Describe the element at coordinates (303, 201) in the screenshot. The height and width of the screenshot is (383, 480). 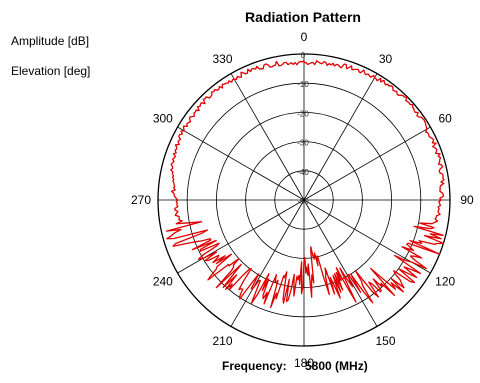
I see `radial-tick-label: -50` at that location.